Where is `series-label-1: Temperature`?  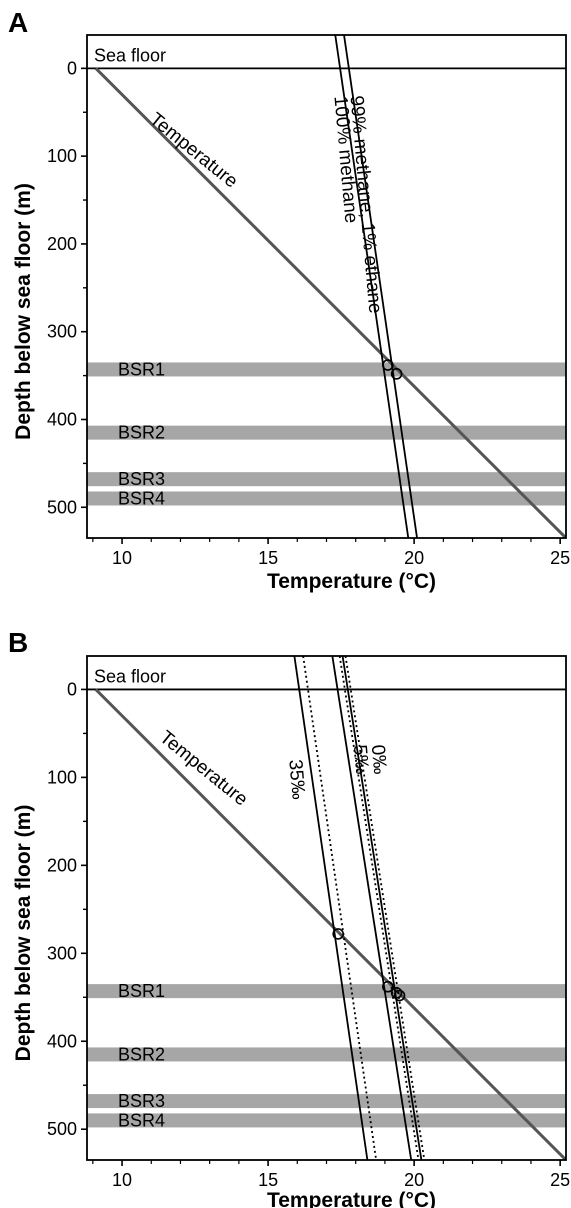
series-label-1: Temperature is located at coordinates (193, 150).